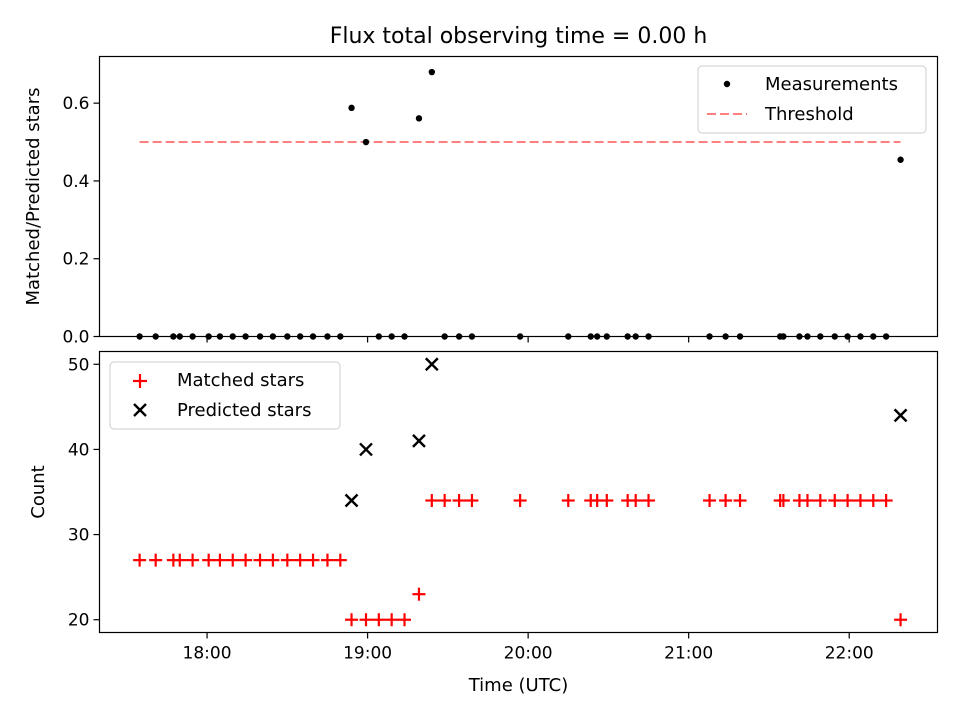 The height and width of the screenshot is (720, 960). What do you see at coordinates (140, 381) in the screenshot?
I see `legend-matched-marker` at bounding box center [140, 381].